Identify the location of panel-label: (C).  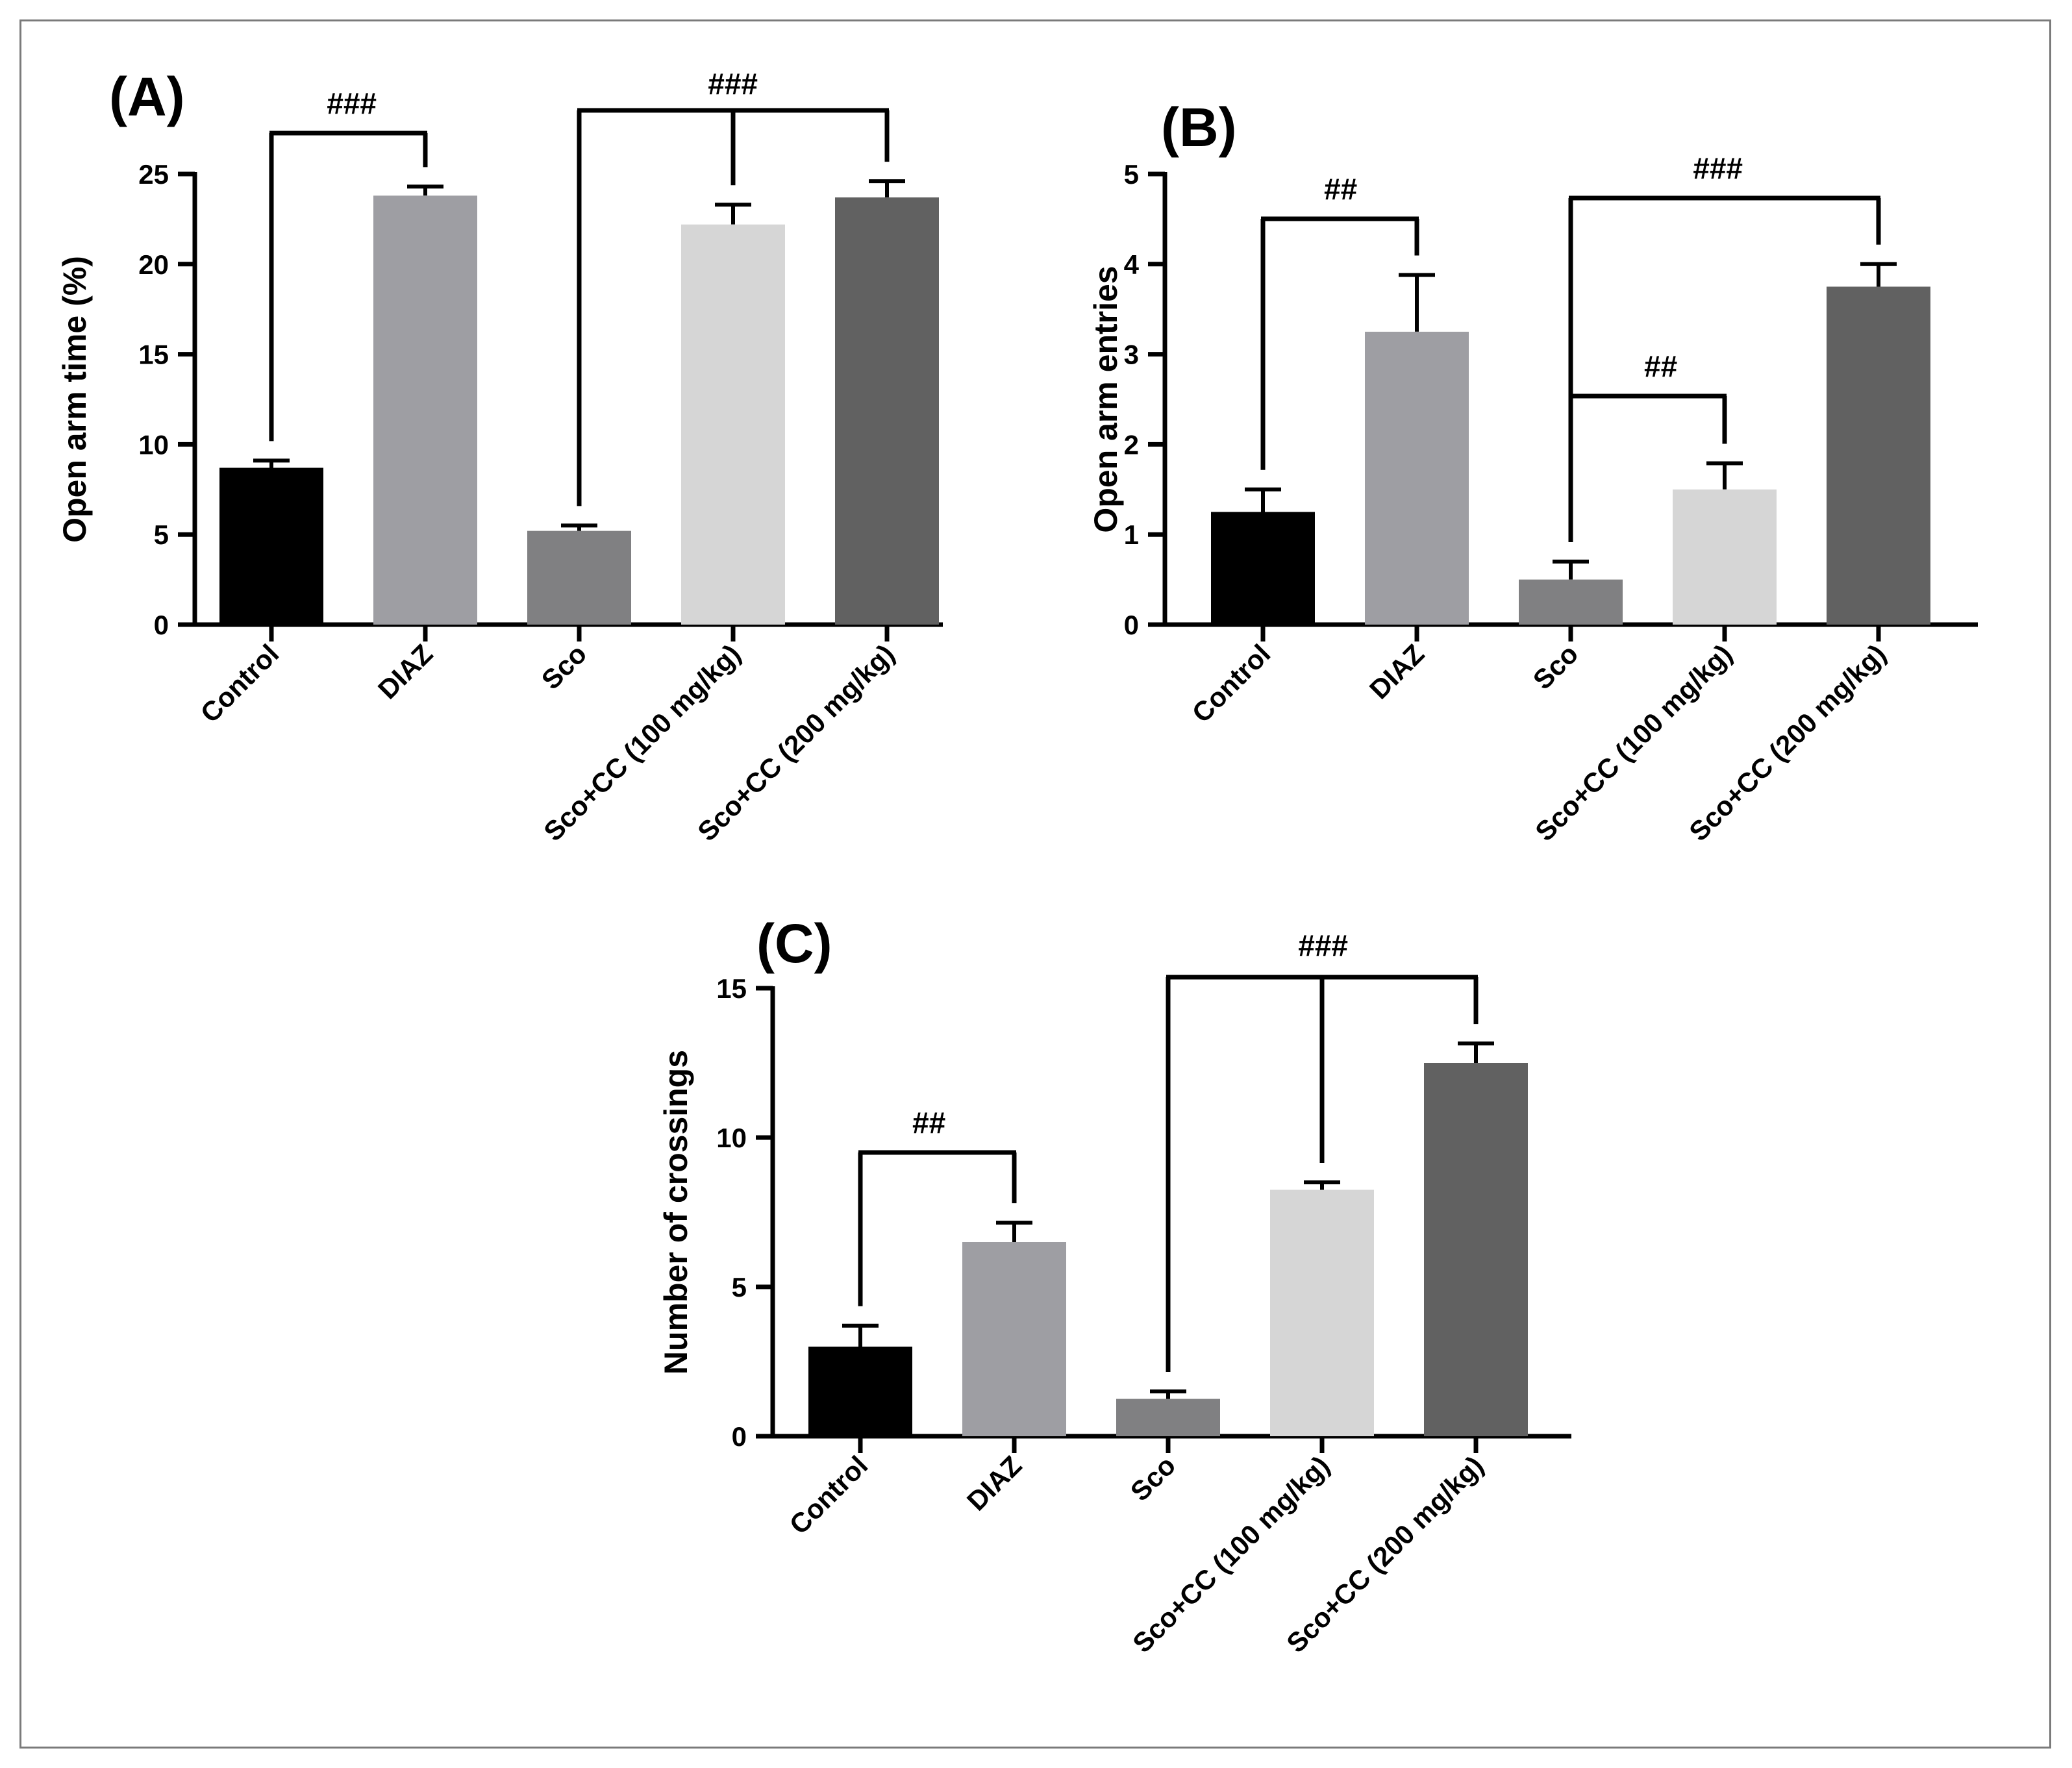
(794, 943).